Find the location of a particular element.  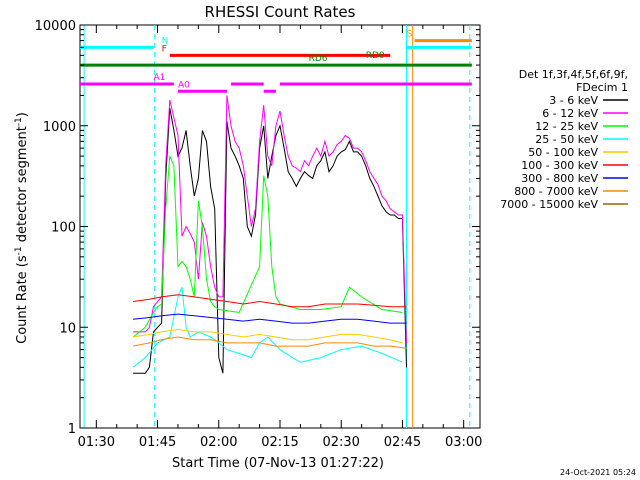

x-tick-label-1: 01:45 is located at coordinates (157, 442).